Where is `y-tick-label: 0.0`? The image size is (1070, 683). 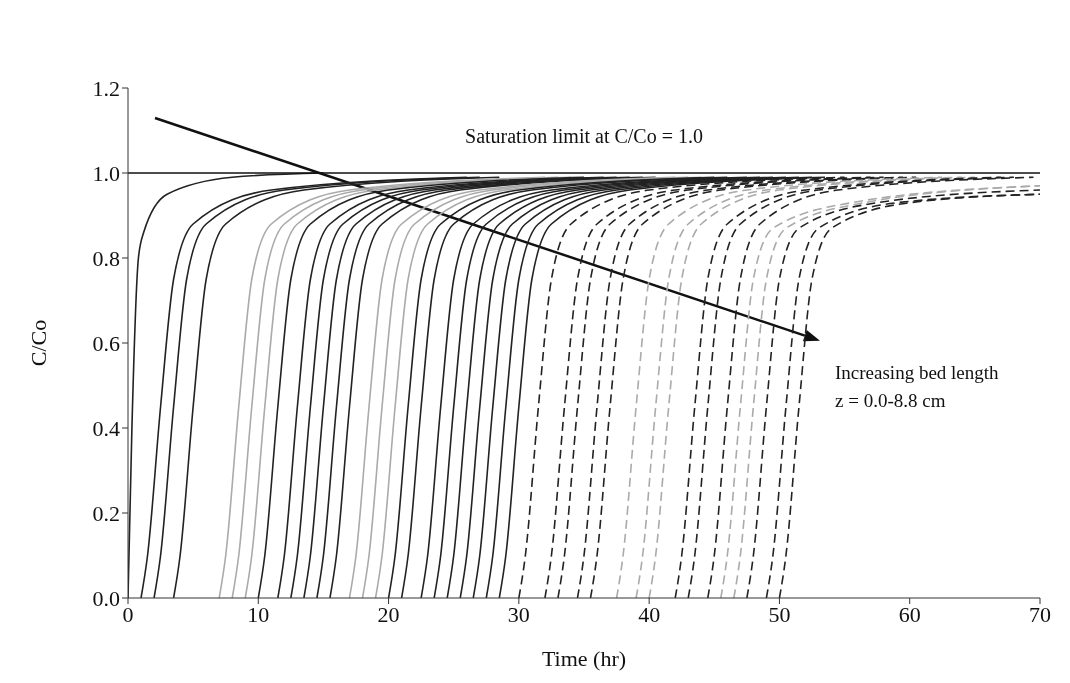 y-tick-label: 0.0 is located at coordinates (106, 598).